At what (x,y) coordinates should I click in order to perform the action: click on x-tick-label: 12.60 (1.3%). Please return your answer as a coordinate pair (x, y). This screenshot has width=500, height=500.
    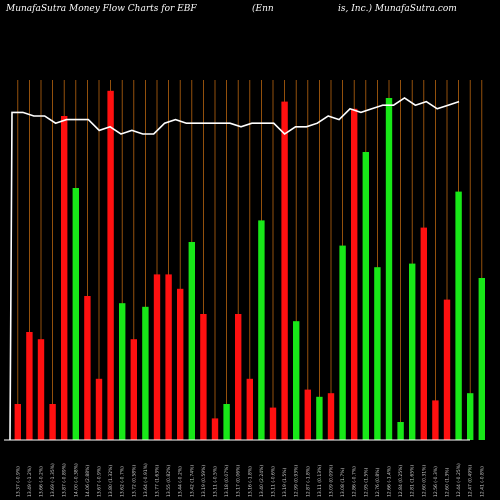
    Looking at the image, I should click on (448, 482).